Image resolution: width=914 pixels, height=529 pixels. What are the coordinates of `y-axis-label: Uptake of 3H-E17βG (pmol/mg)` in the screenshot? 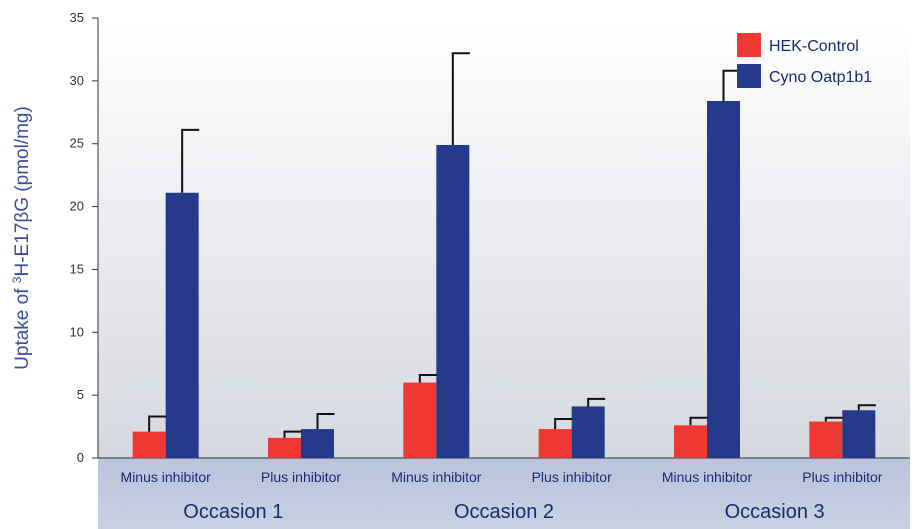 It's located at (21, 238).